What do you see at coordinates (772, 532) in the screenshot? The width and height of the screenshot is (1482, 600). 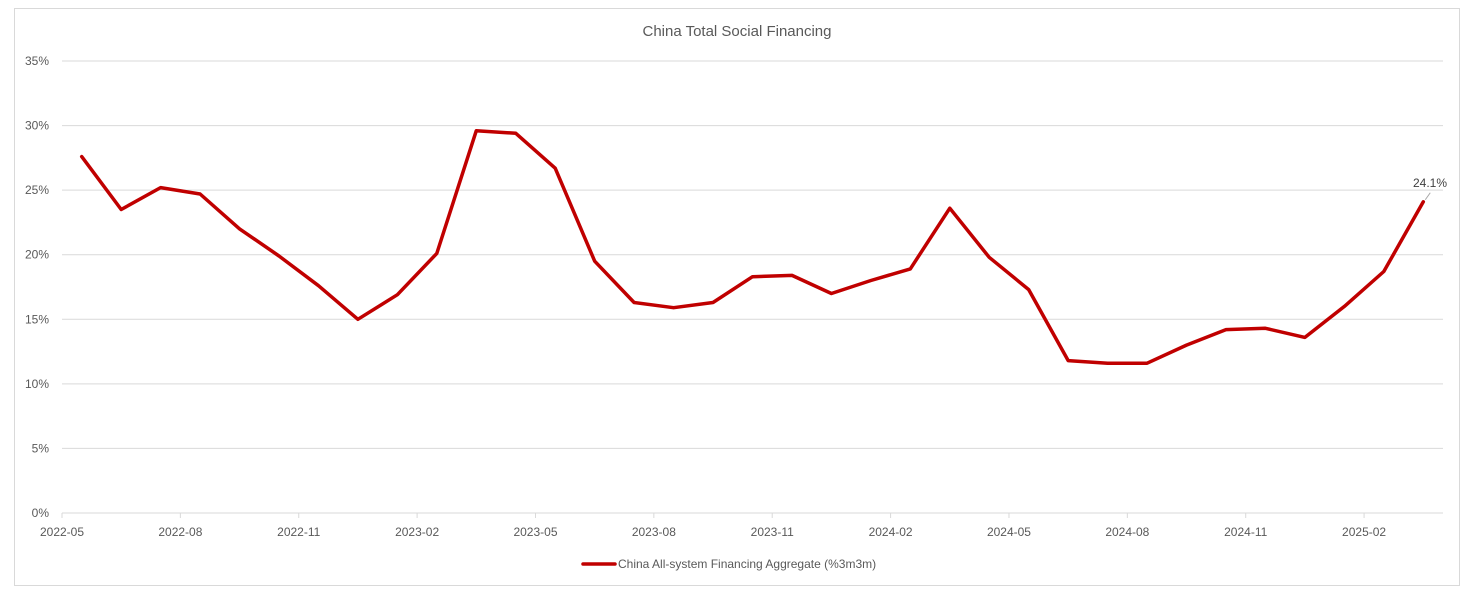 I see `x-tick-label: 2023-11` at bounding box center [772, 532].